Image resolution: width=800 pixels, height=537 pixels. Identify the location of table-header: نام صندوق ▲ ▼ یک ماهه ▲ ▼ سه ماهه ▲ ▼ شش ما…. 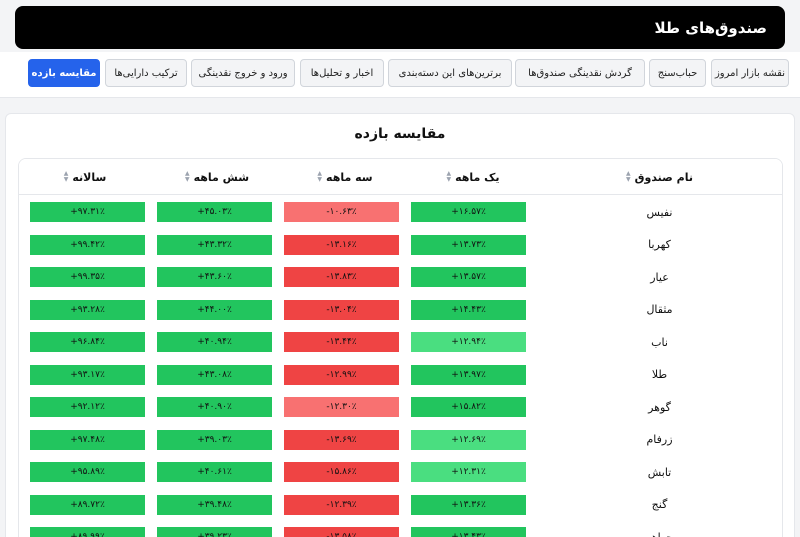
(400, 177).